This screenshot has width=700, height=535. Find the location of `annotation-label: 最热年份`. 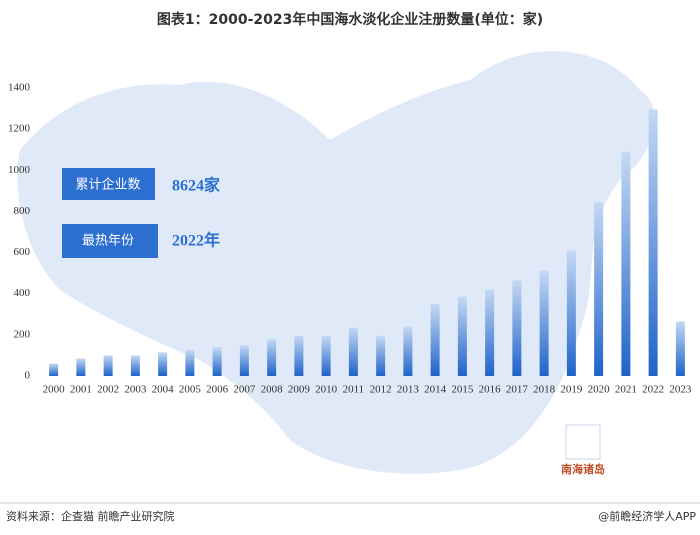

annotation-label: 最热年份 is located at coordinates (108, 241).